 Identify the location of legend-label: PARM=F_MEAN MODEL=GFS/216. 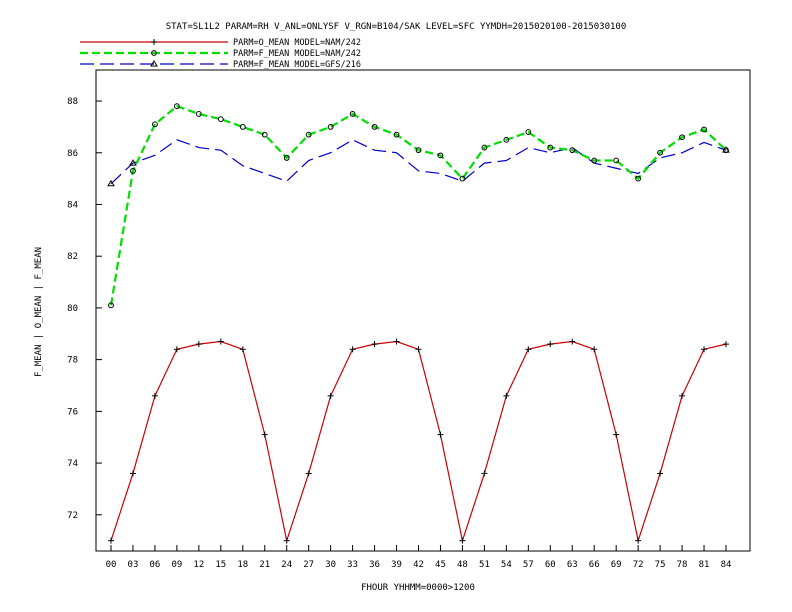
(297, 65).